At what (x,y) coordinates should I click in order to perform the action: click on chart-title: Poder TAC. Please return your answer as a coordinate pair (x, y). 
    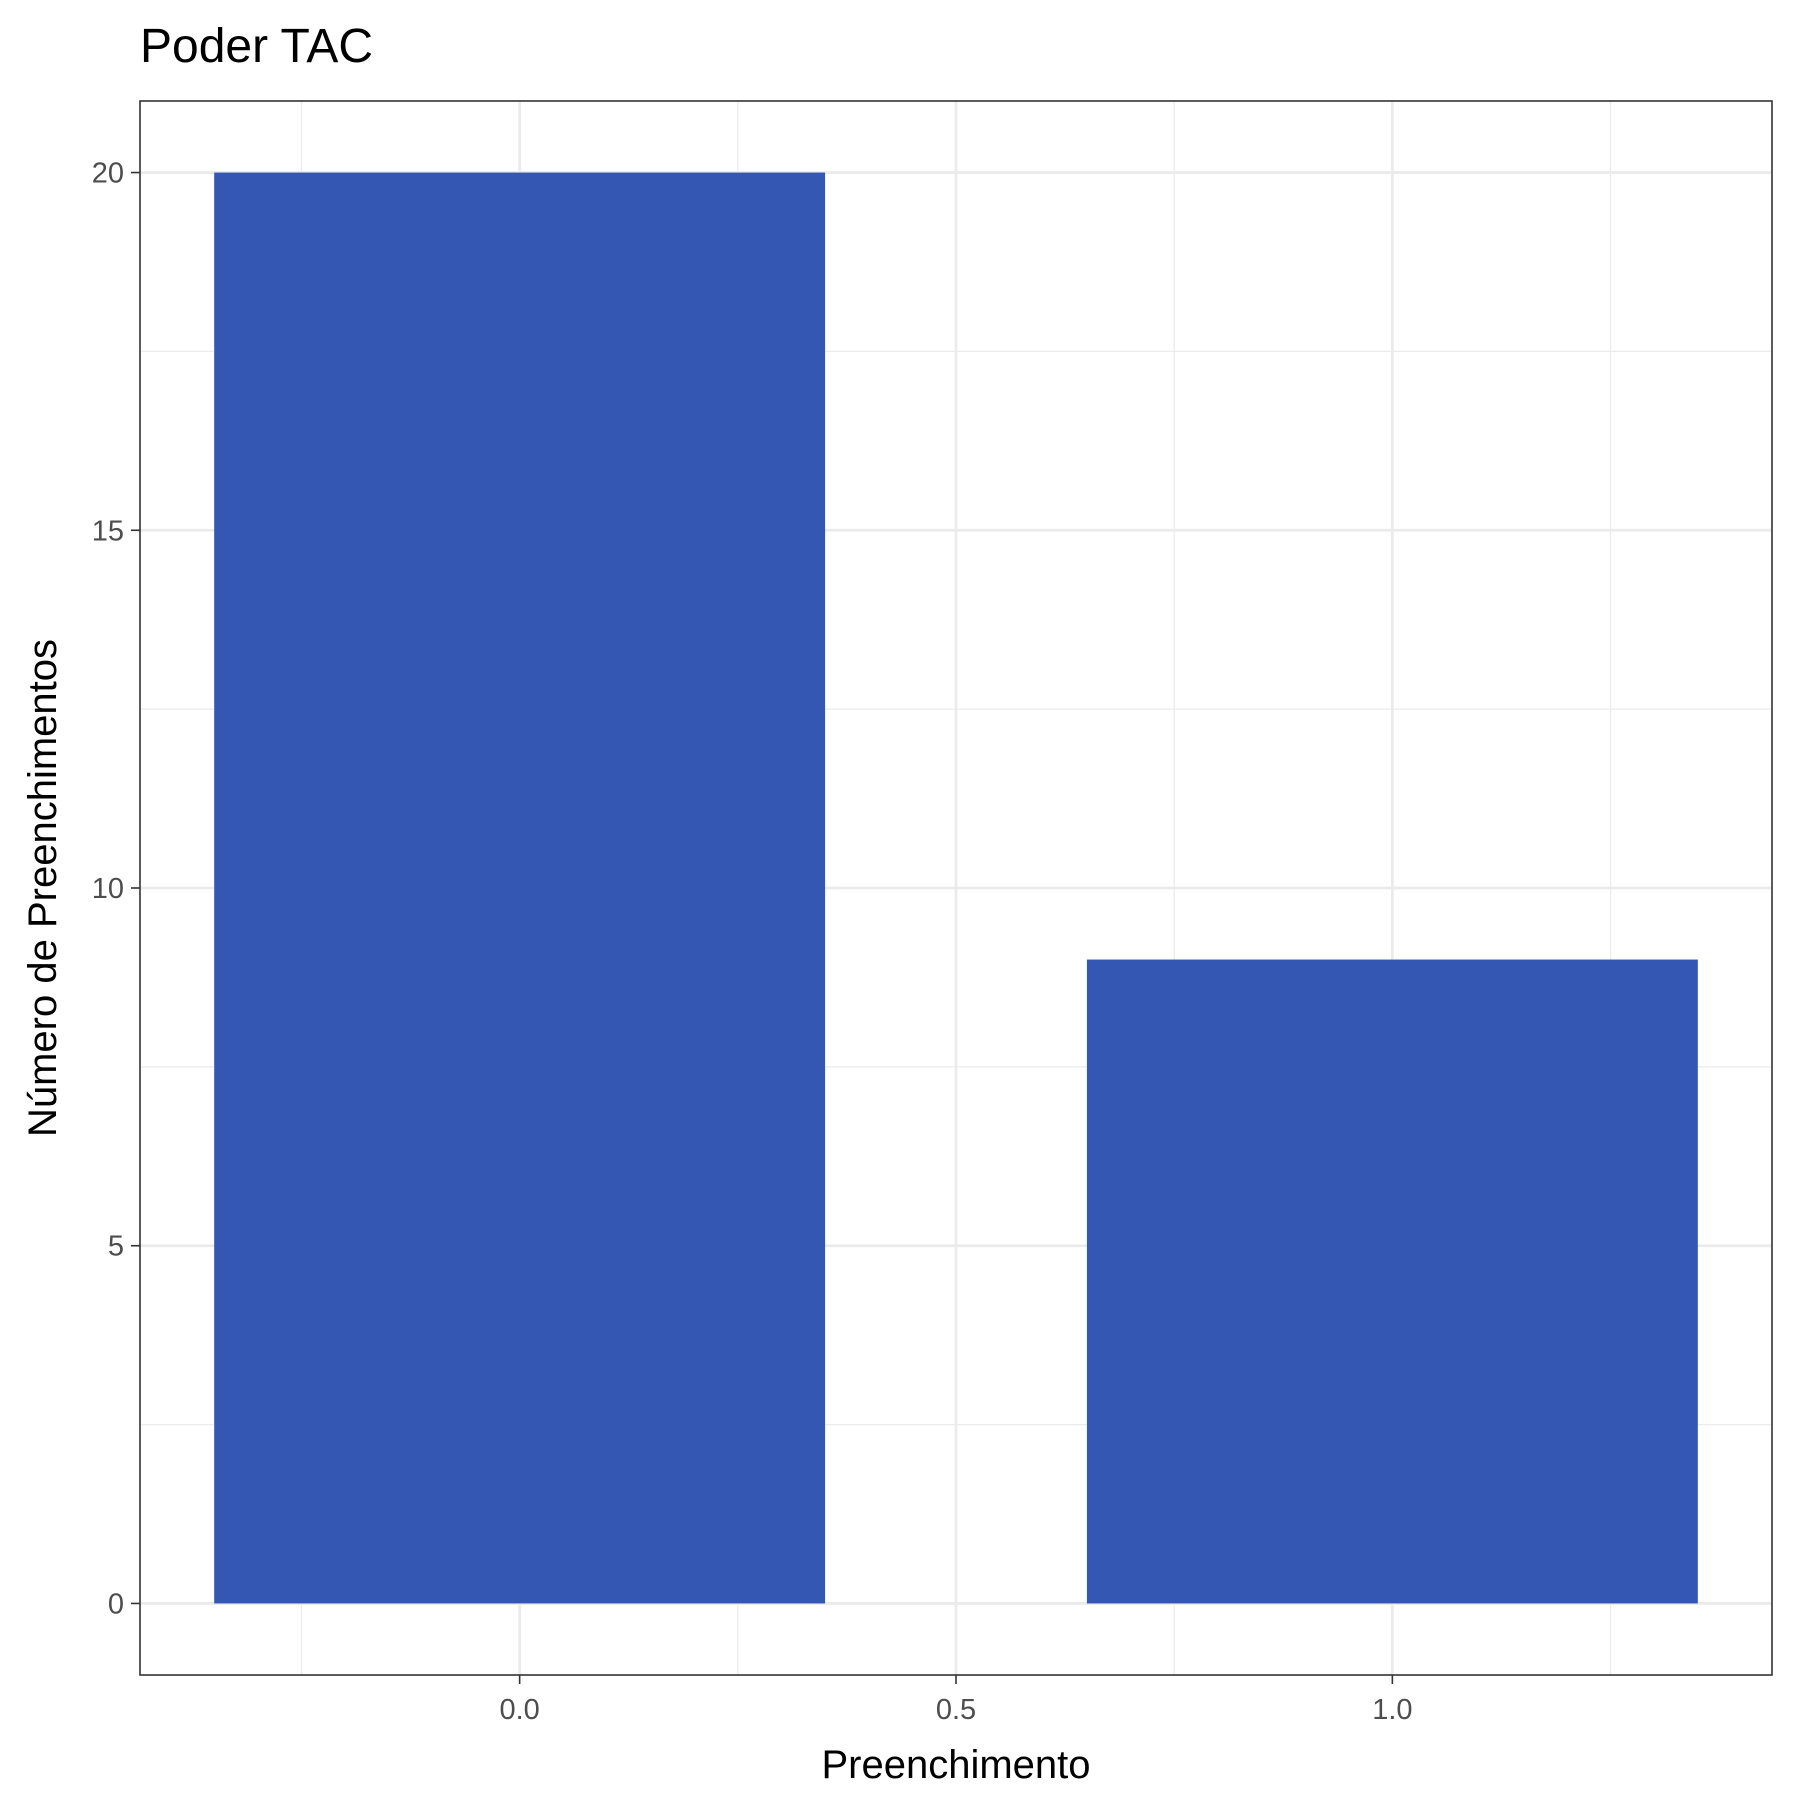
    Looking at the image, I should click on (256, 46).